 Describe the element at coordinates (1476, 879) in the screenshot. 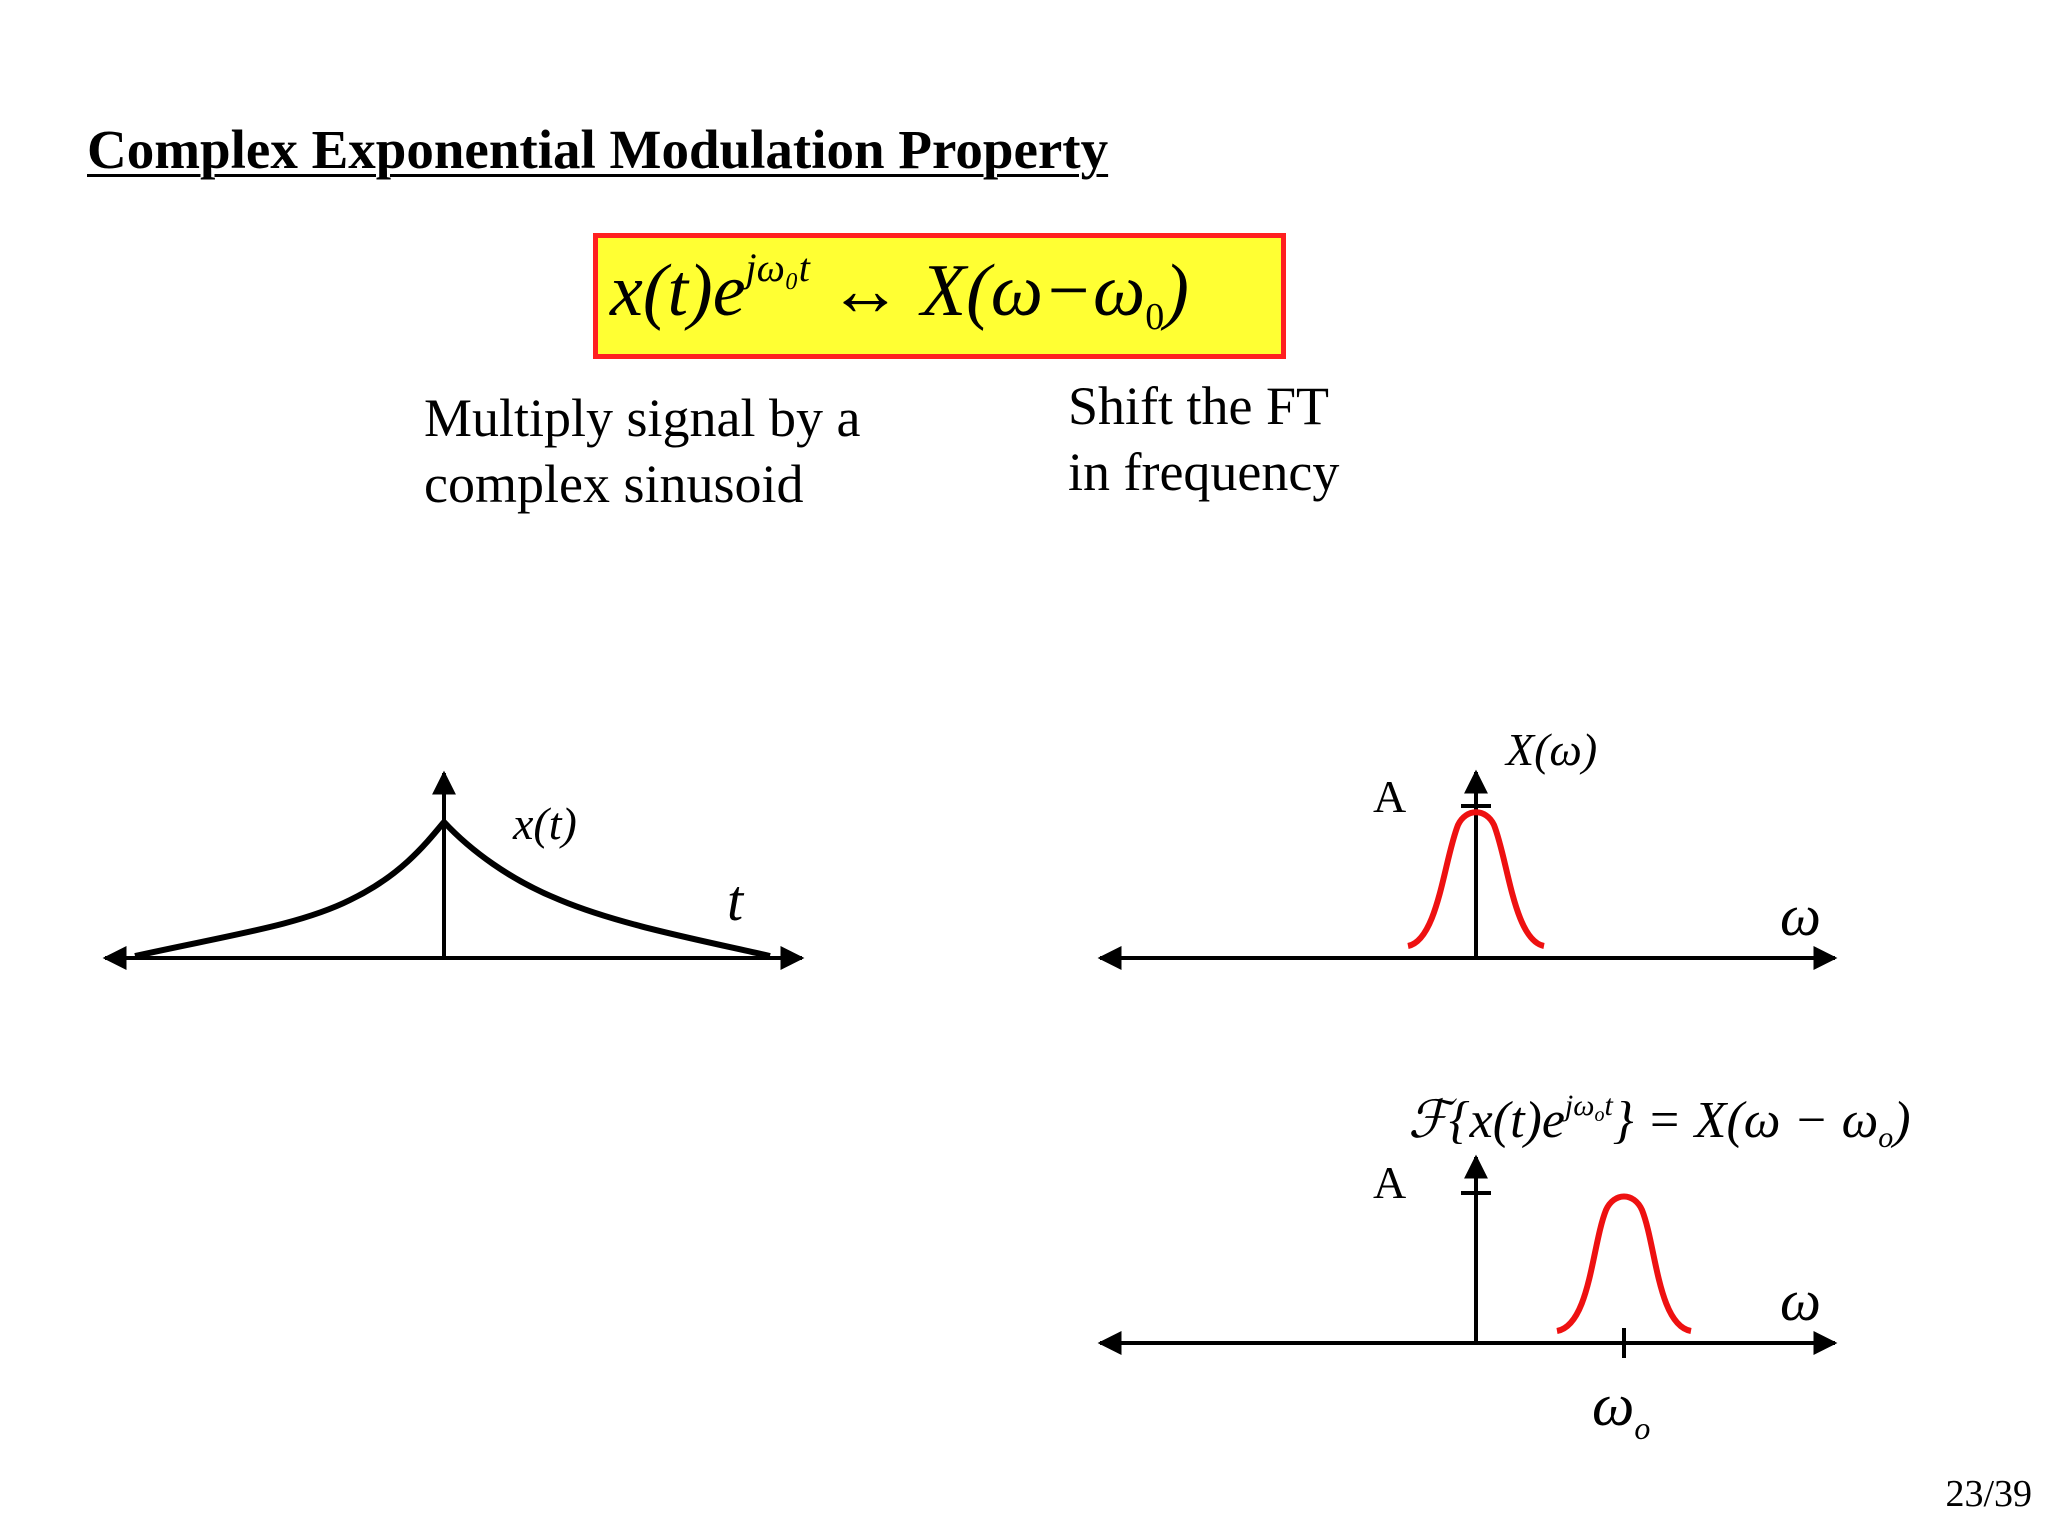

I see `spectrum-curve` at that location.